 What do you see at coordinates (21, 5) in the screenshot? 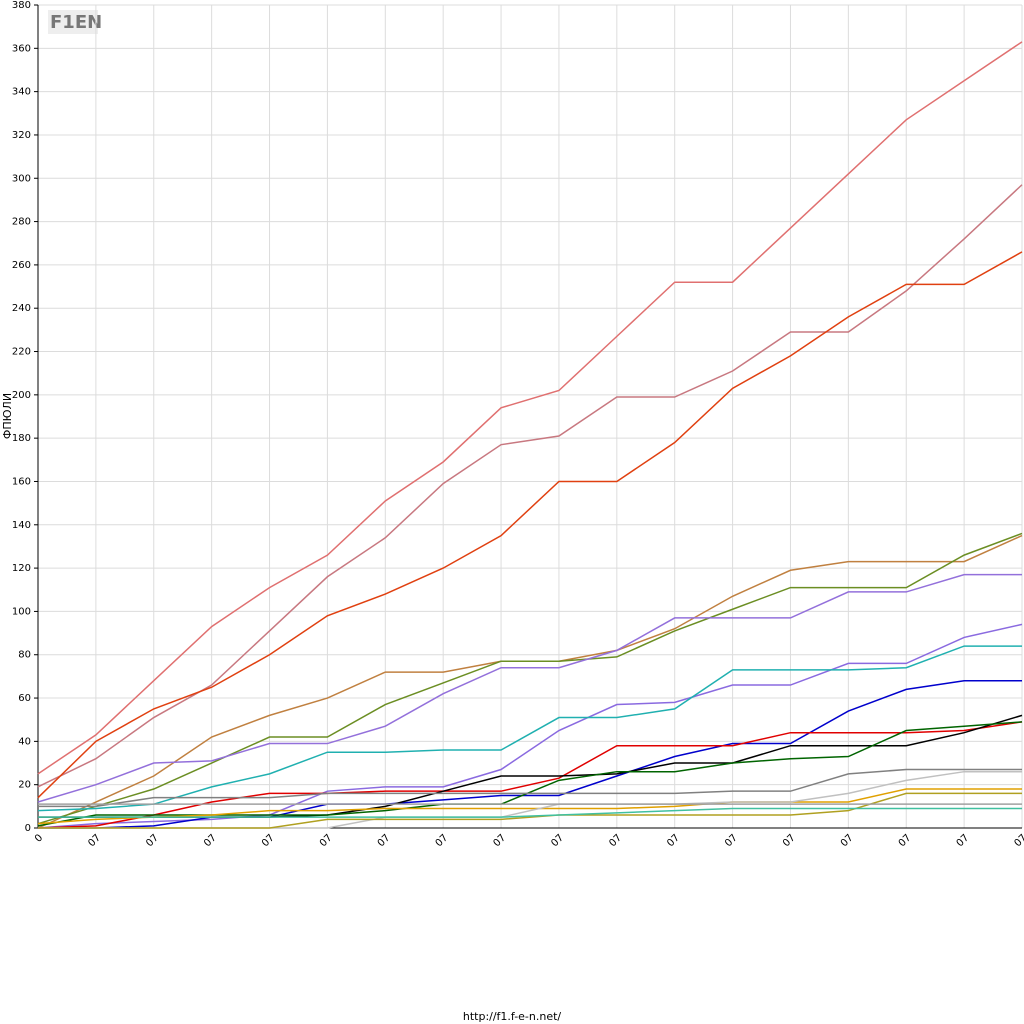
I see `y-tick-label: 380` at bounding box center [21, 5].